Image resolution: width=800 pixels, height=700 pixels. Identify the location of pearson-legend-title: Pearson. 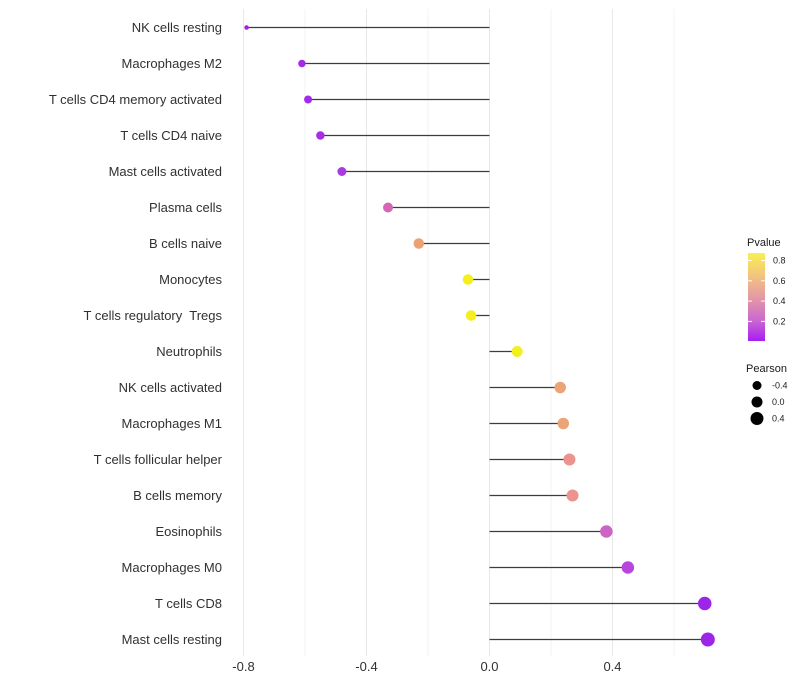
(766, 369).